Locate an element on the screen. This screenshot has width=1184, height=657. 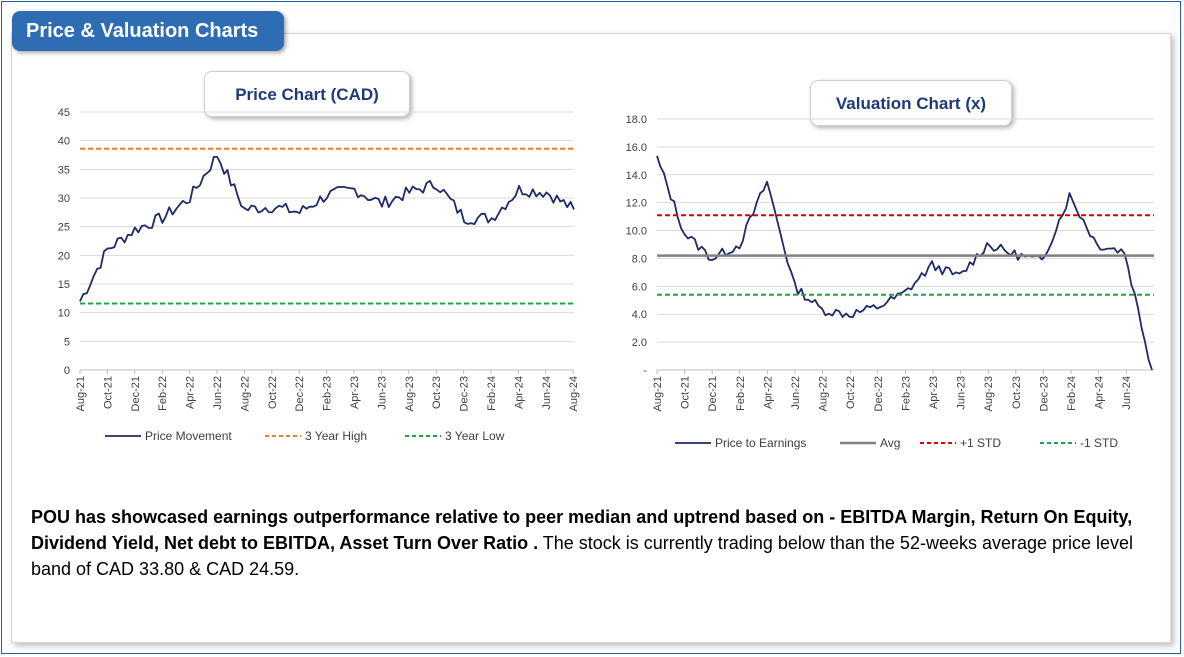
y-tick-label: 20 is located at coordinates (64, 256).